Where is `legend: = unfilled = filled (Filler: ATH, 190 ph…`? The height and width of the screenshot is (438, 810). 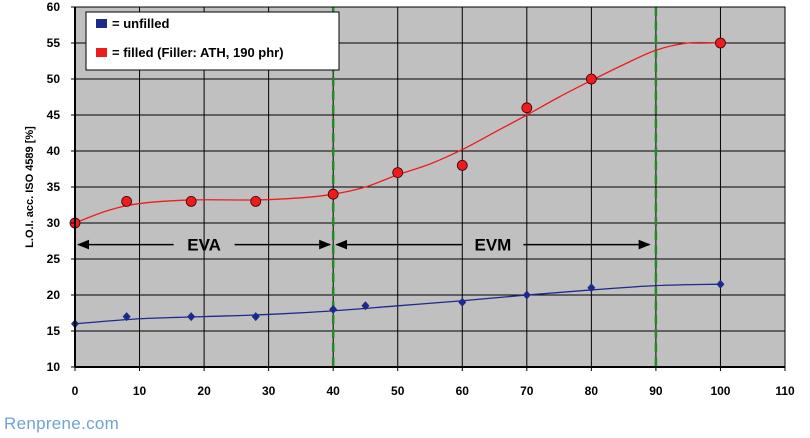
legend: = unfilled = filled (Filler: ATH, 190 ph… is located at coordinates (212, 41).